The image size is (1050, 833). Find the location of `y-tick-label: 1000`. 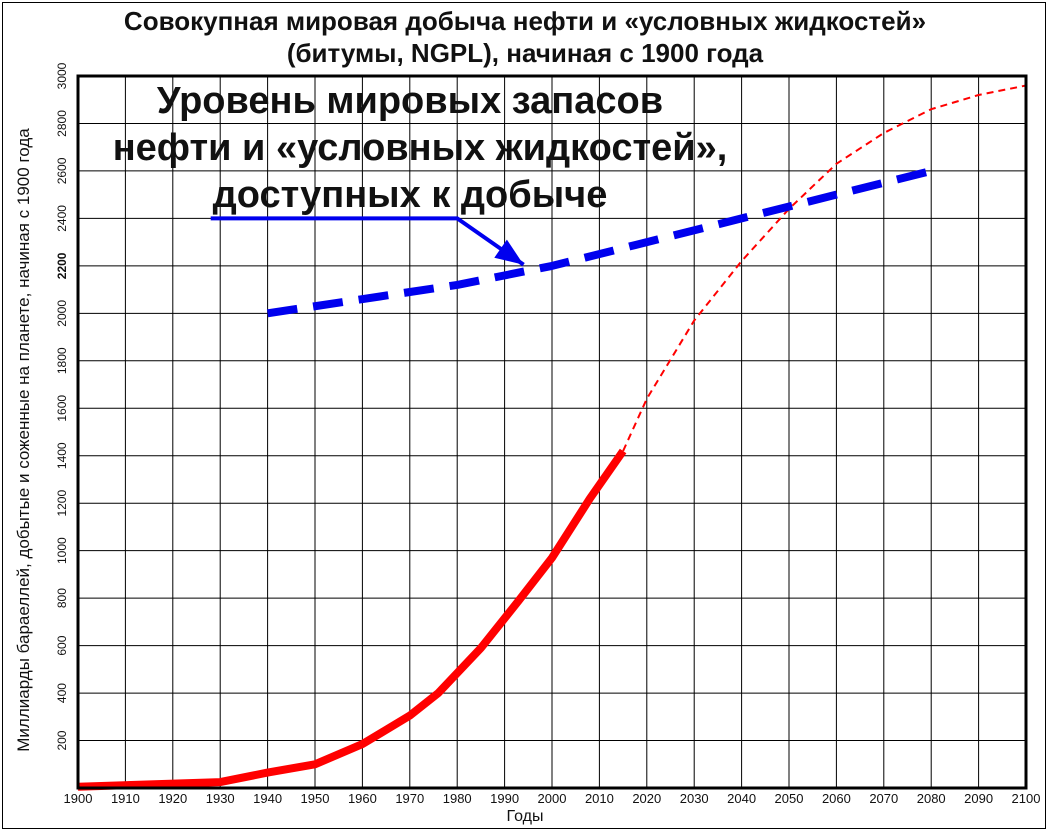

y-tick-label: 1000 is located at coordinates (62, 550).